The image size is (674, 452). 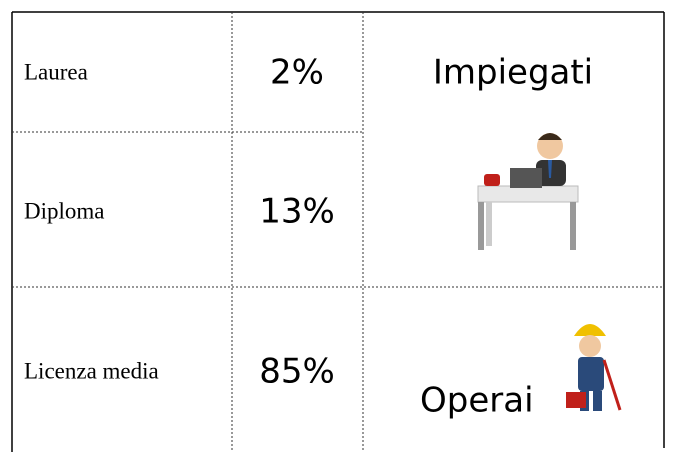 I want to click on group-label: Operai, so click(x=477, y=401).